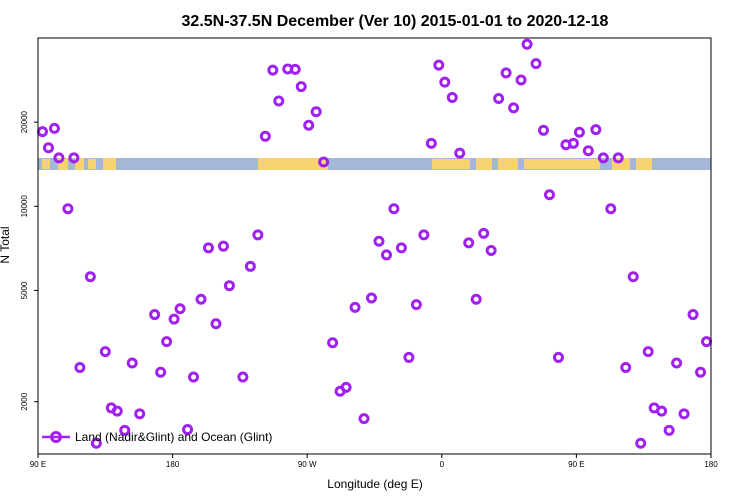 The width and height of the screenshot is (750, 500). I want to click on legend-marker, so click(56, 437).